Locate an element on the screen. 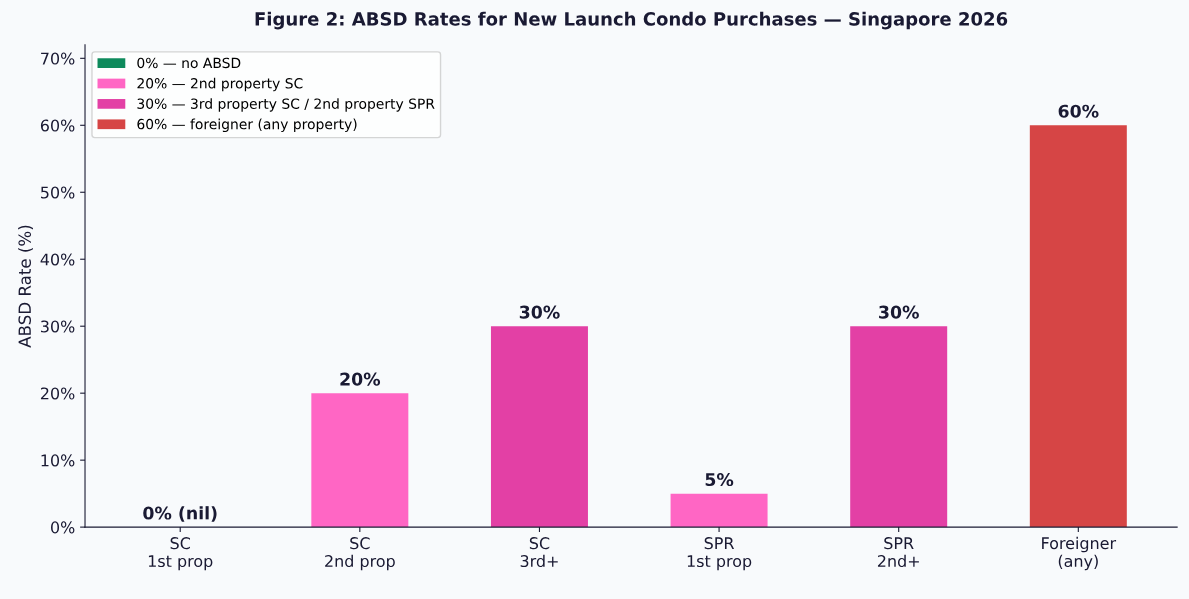  x-tick-label: SPR 1st prop is located at coordinates (719, 554).